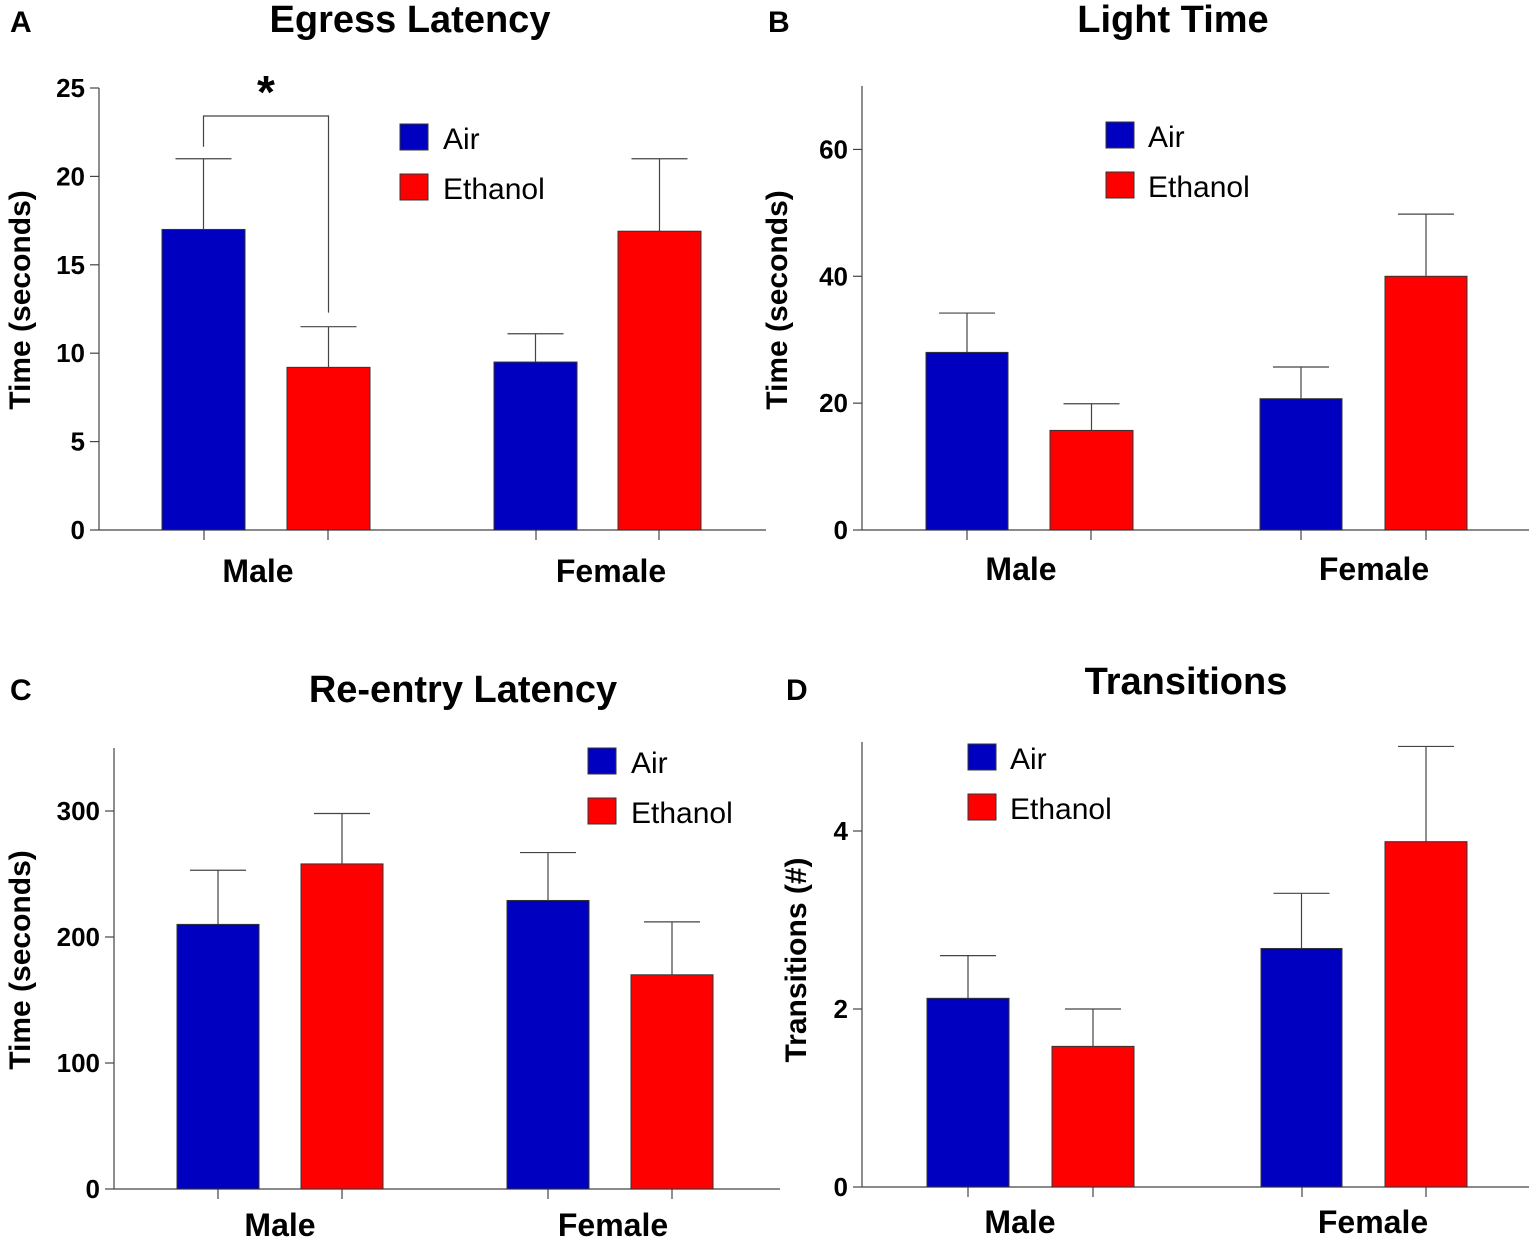 The height and width of the screenshot is (1241, 1536). Describe the element at coordinates (70, 265) in the screenshot. I see `y-tick-label: 15` at that location.